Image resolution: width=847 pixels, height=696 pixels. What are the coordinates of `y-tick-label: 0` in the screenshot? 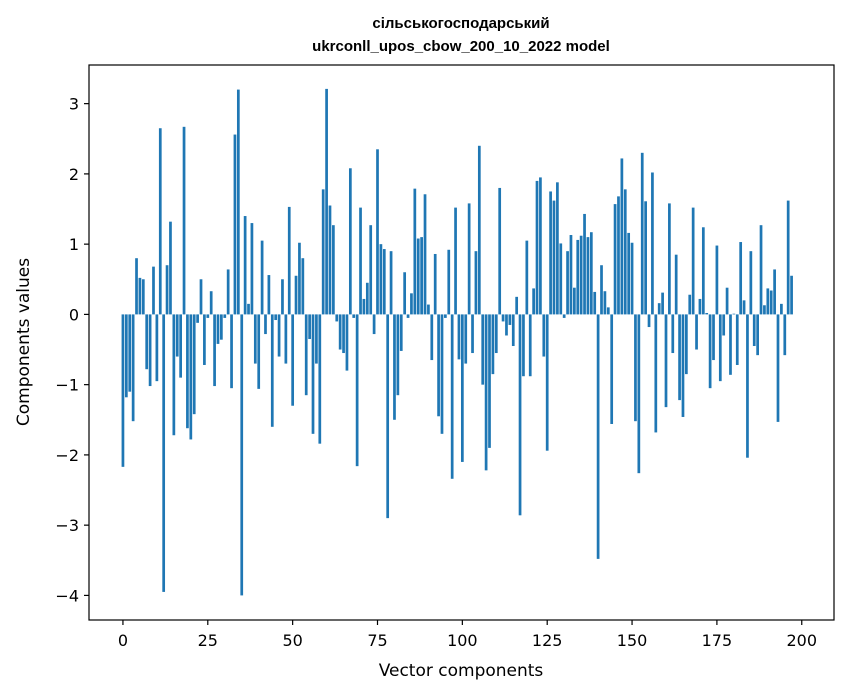 It's located at (74, 314).